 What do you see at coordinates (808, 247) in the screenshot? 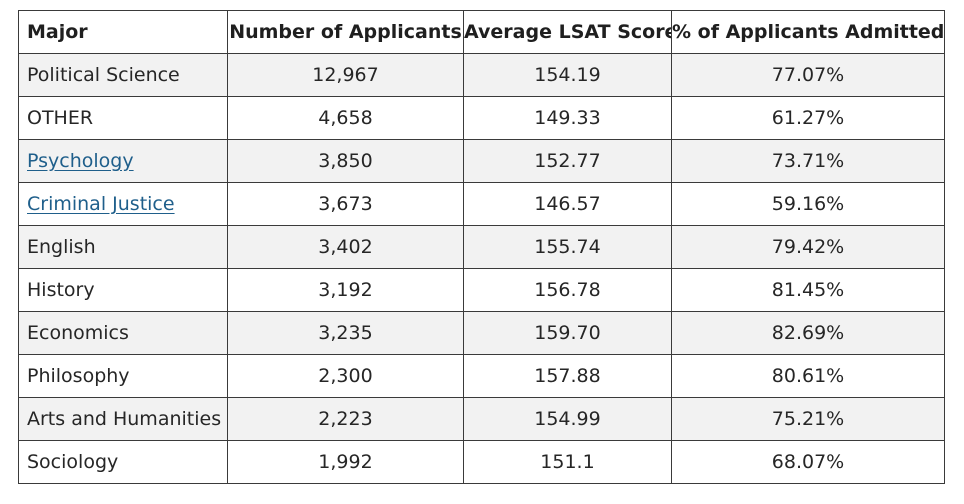
I see `cell-percent-admitted: 79.42%` at bounding box center [808, 247].